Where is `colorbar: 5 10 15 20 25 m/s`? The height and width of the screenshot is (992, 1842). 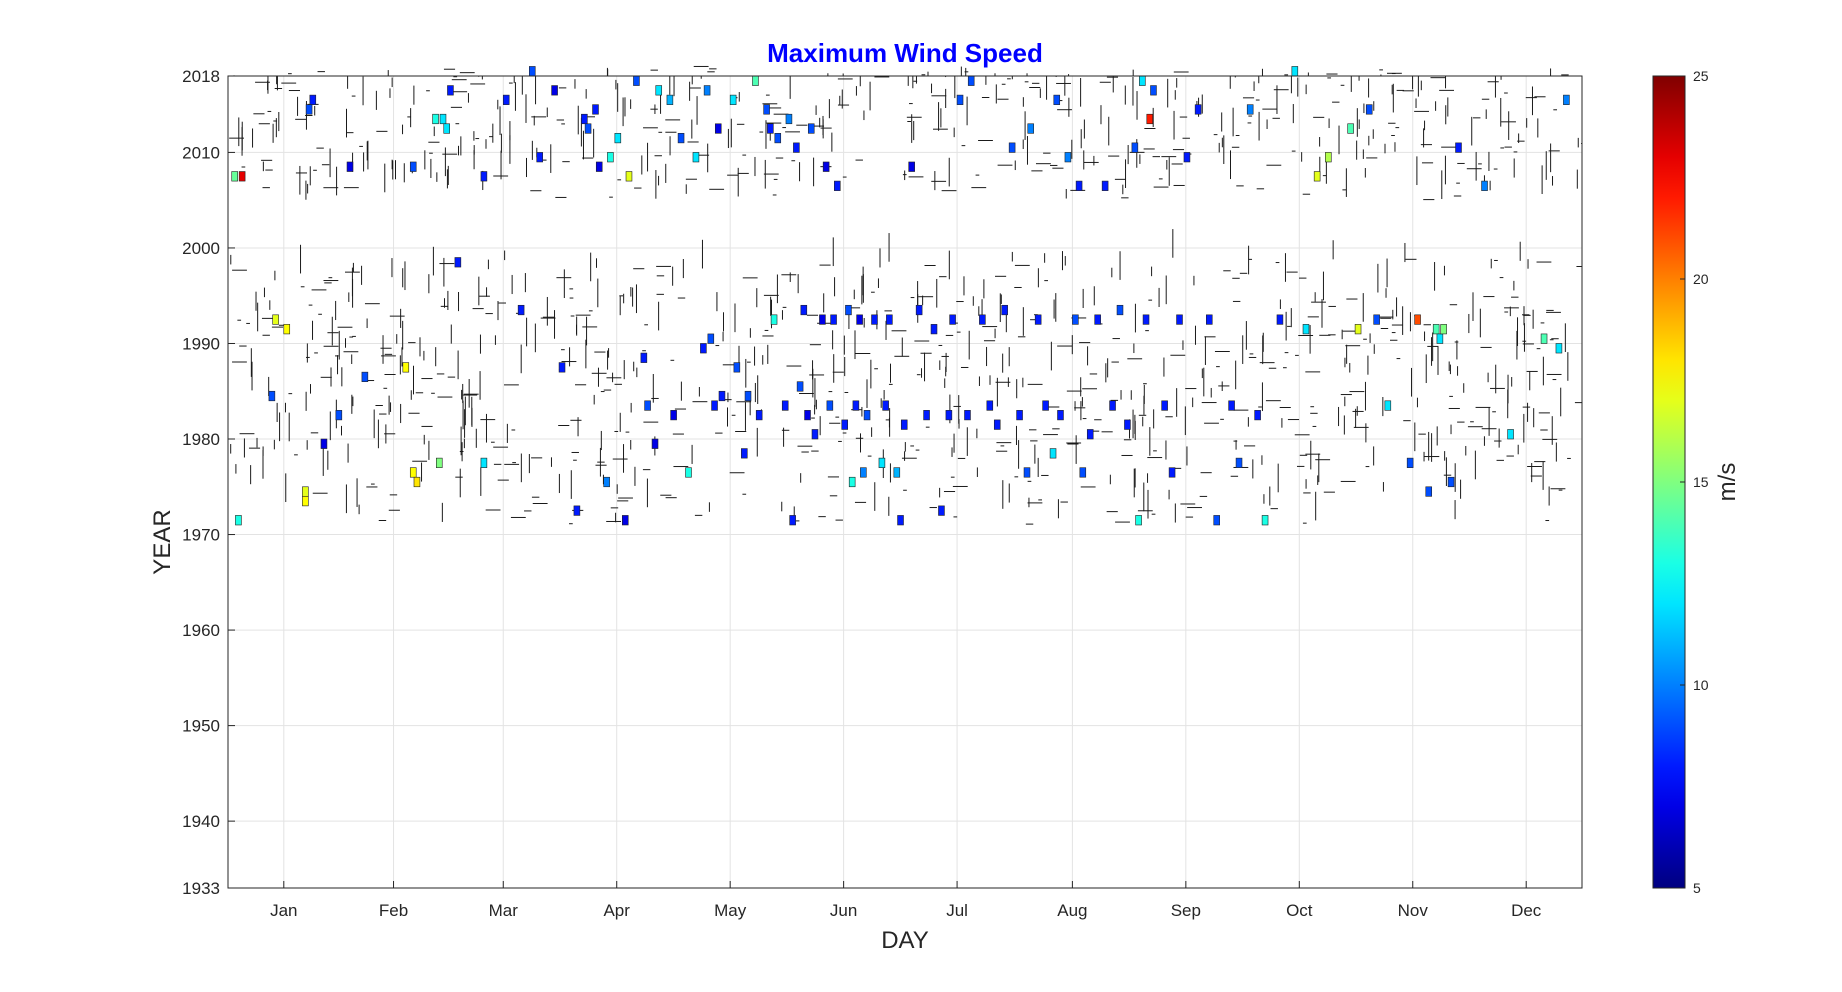
colorbar: 5 10 15 20 25 m/s is located at coordinates (1696, 482).